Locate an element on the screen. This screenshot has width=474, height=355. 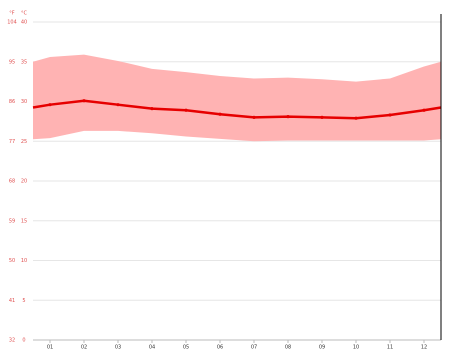
y-tick-label-f: 68 is located at coordinates (12, 182).